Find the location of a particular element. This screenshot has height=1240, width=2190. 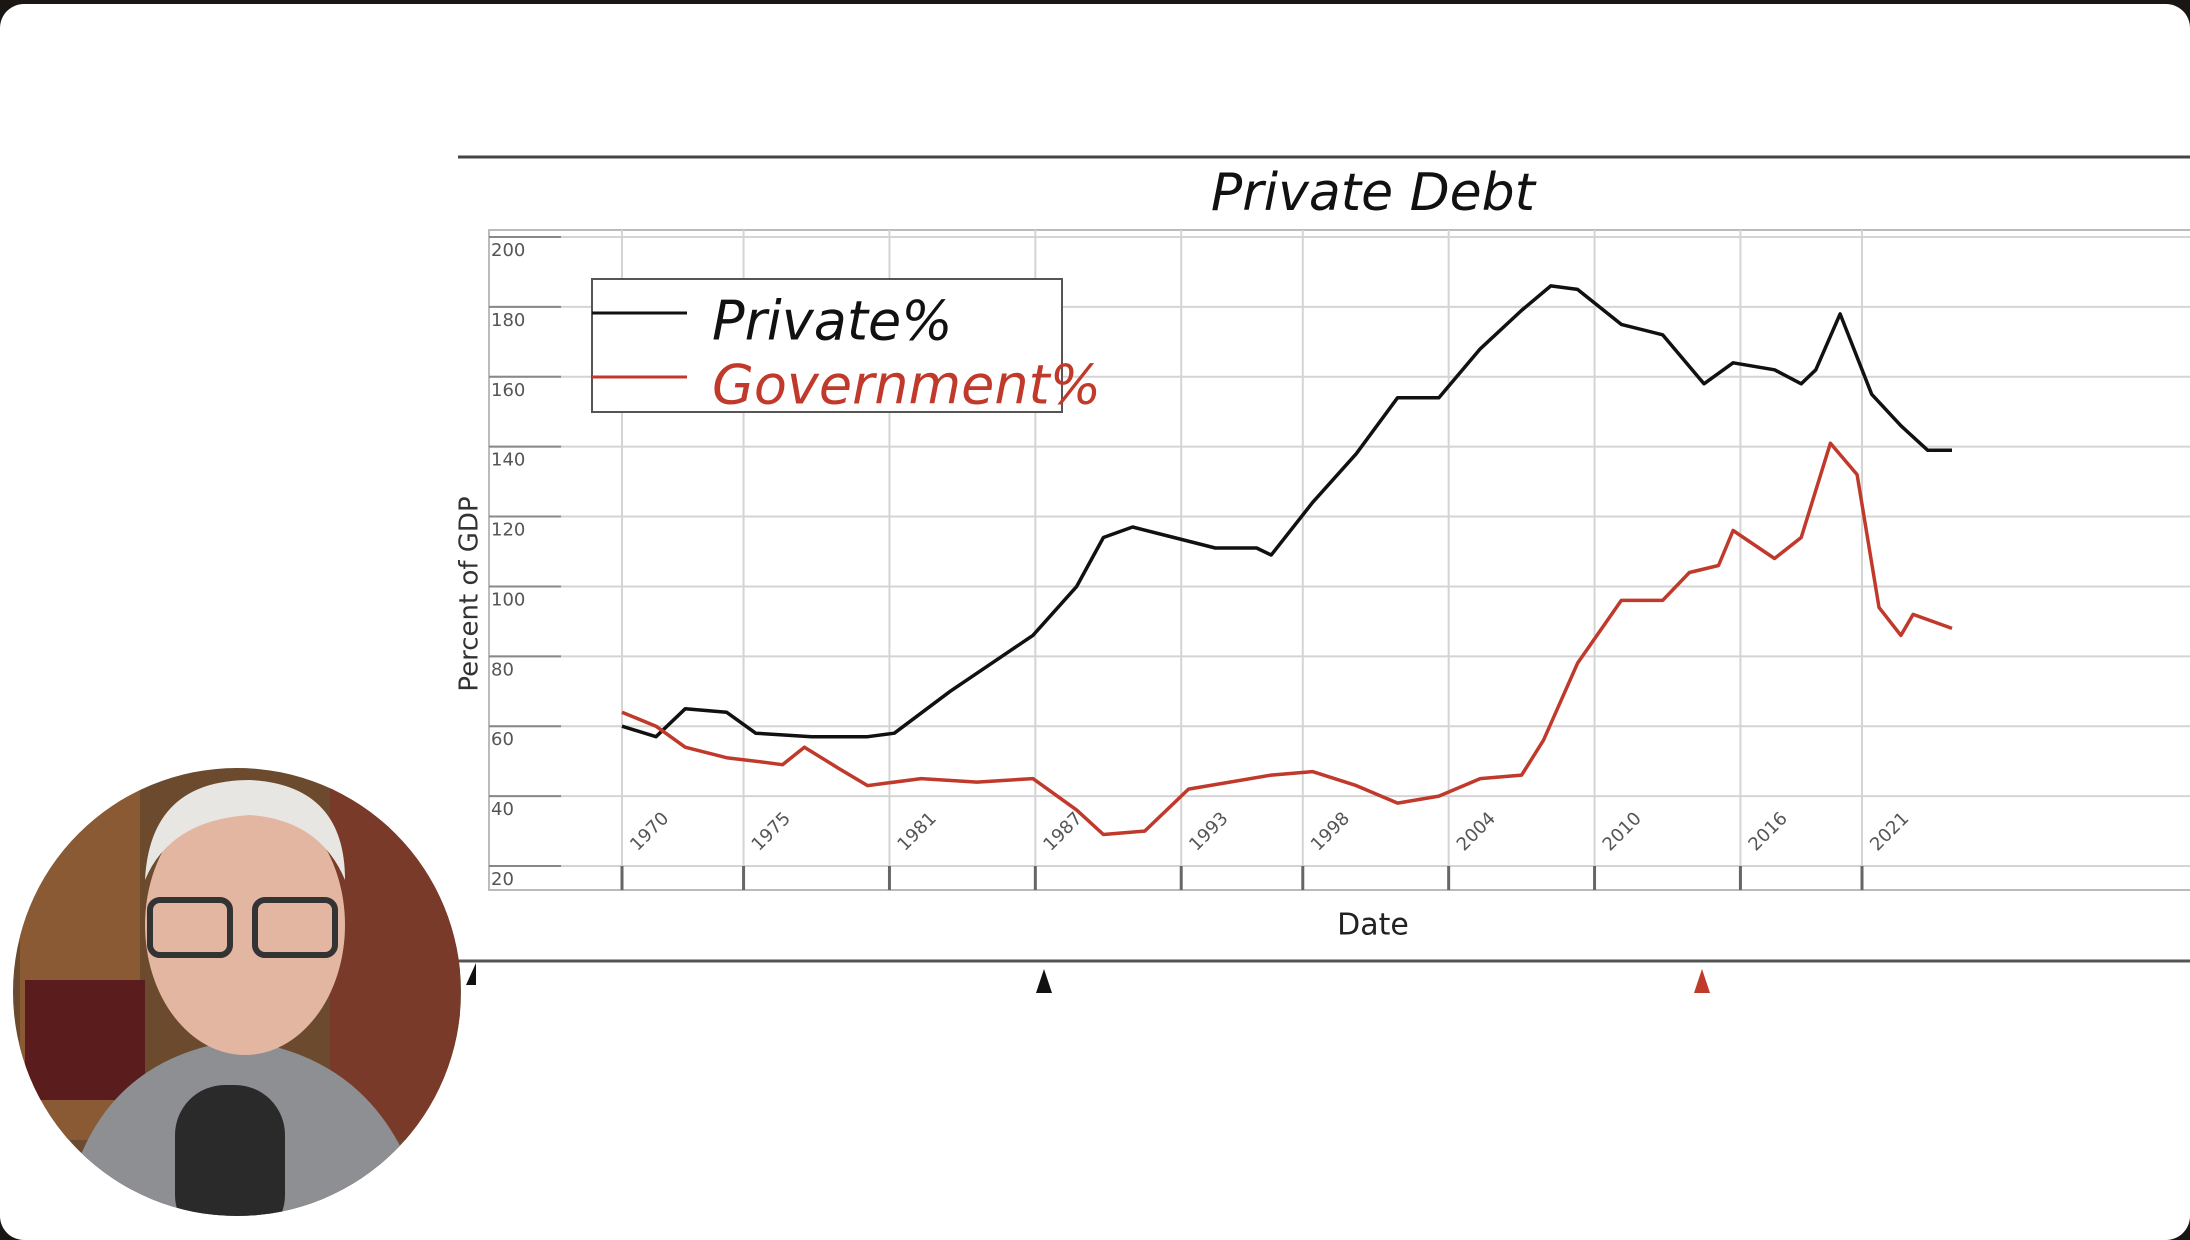

x-axis-label: Date is located at coordinates (1373, 925).